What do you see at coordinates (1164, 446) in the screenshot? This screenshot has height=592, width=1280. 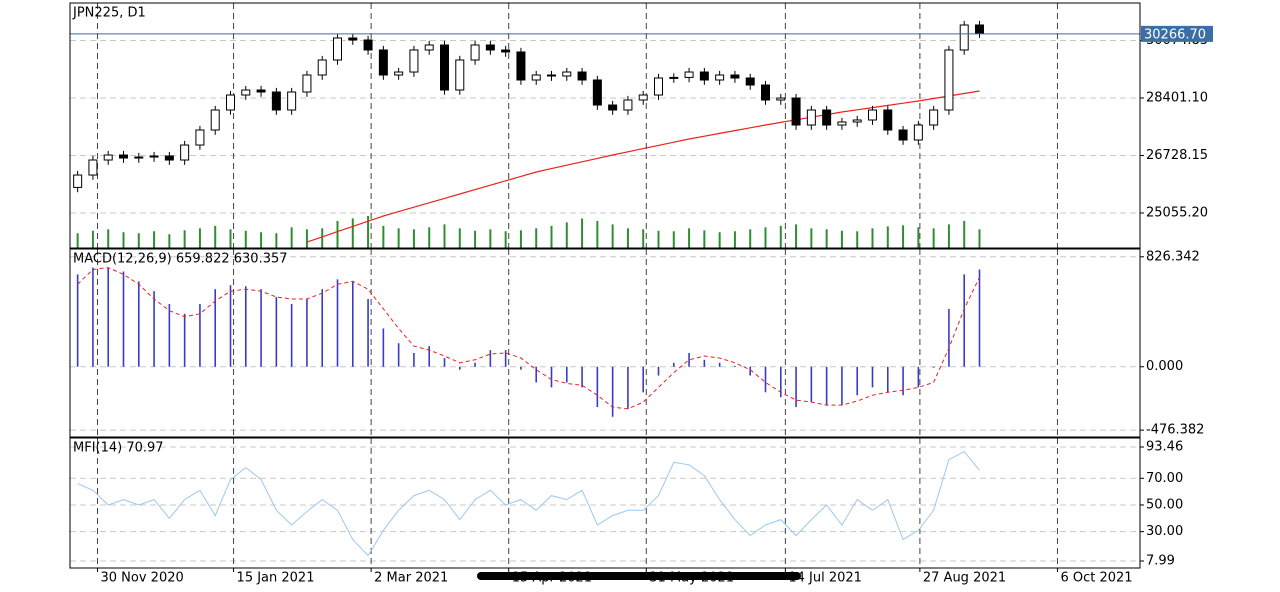 I see `y-tick-label: 93.46` at bounding box center [1164, 446].